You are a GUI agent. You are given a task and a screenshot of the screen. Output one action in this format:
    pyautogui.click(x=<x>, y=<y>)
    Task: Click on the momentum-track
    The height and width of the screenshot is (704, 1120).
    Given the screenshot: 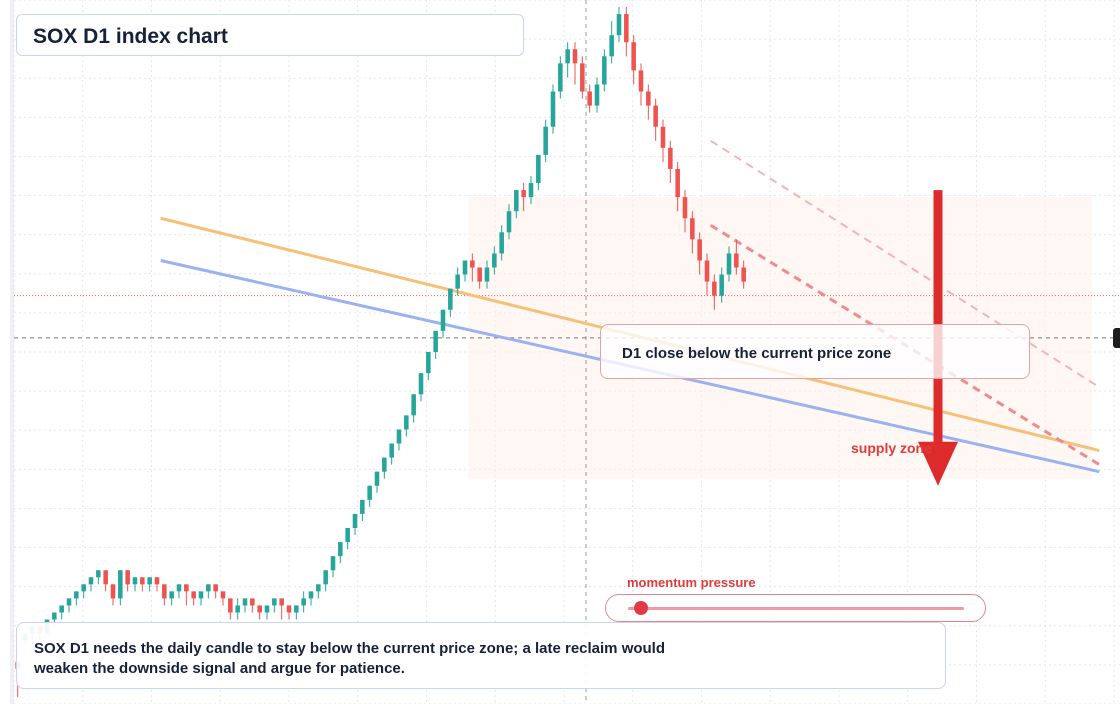 What is the action you would take?
    pyautogui.click(x=796, y=608)
    